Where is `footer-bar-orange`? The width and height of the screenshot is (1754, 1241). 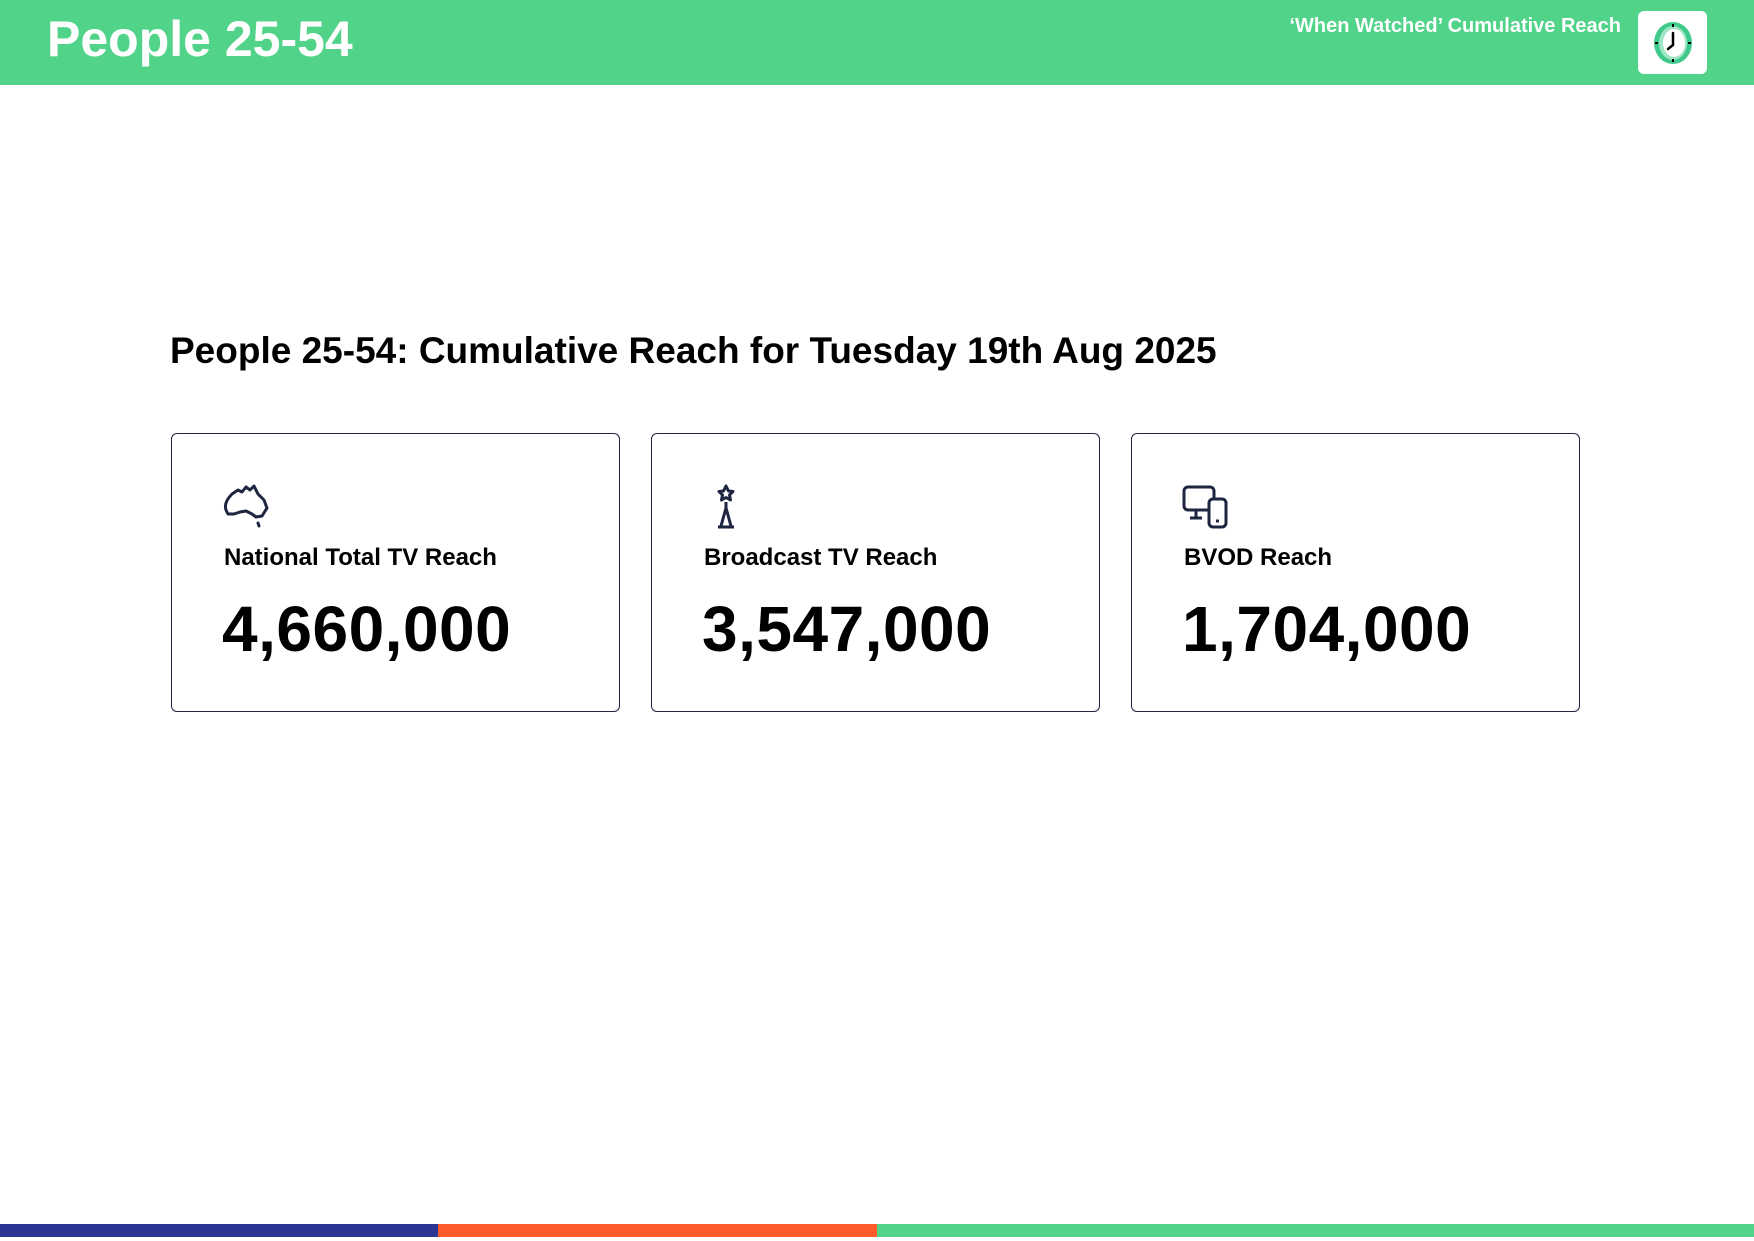 footer-bar-orange is located at coordinates (657, 1230).